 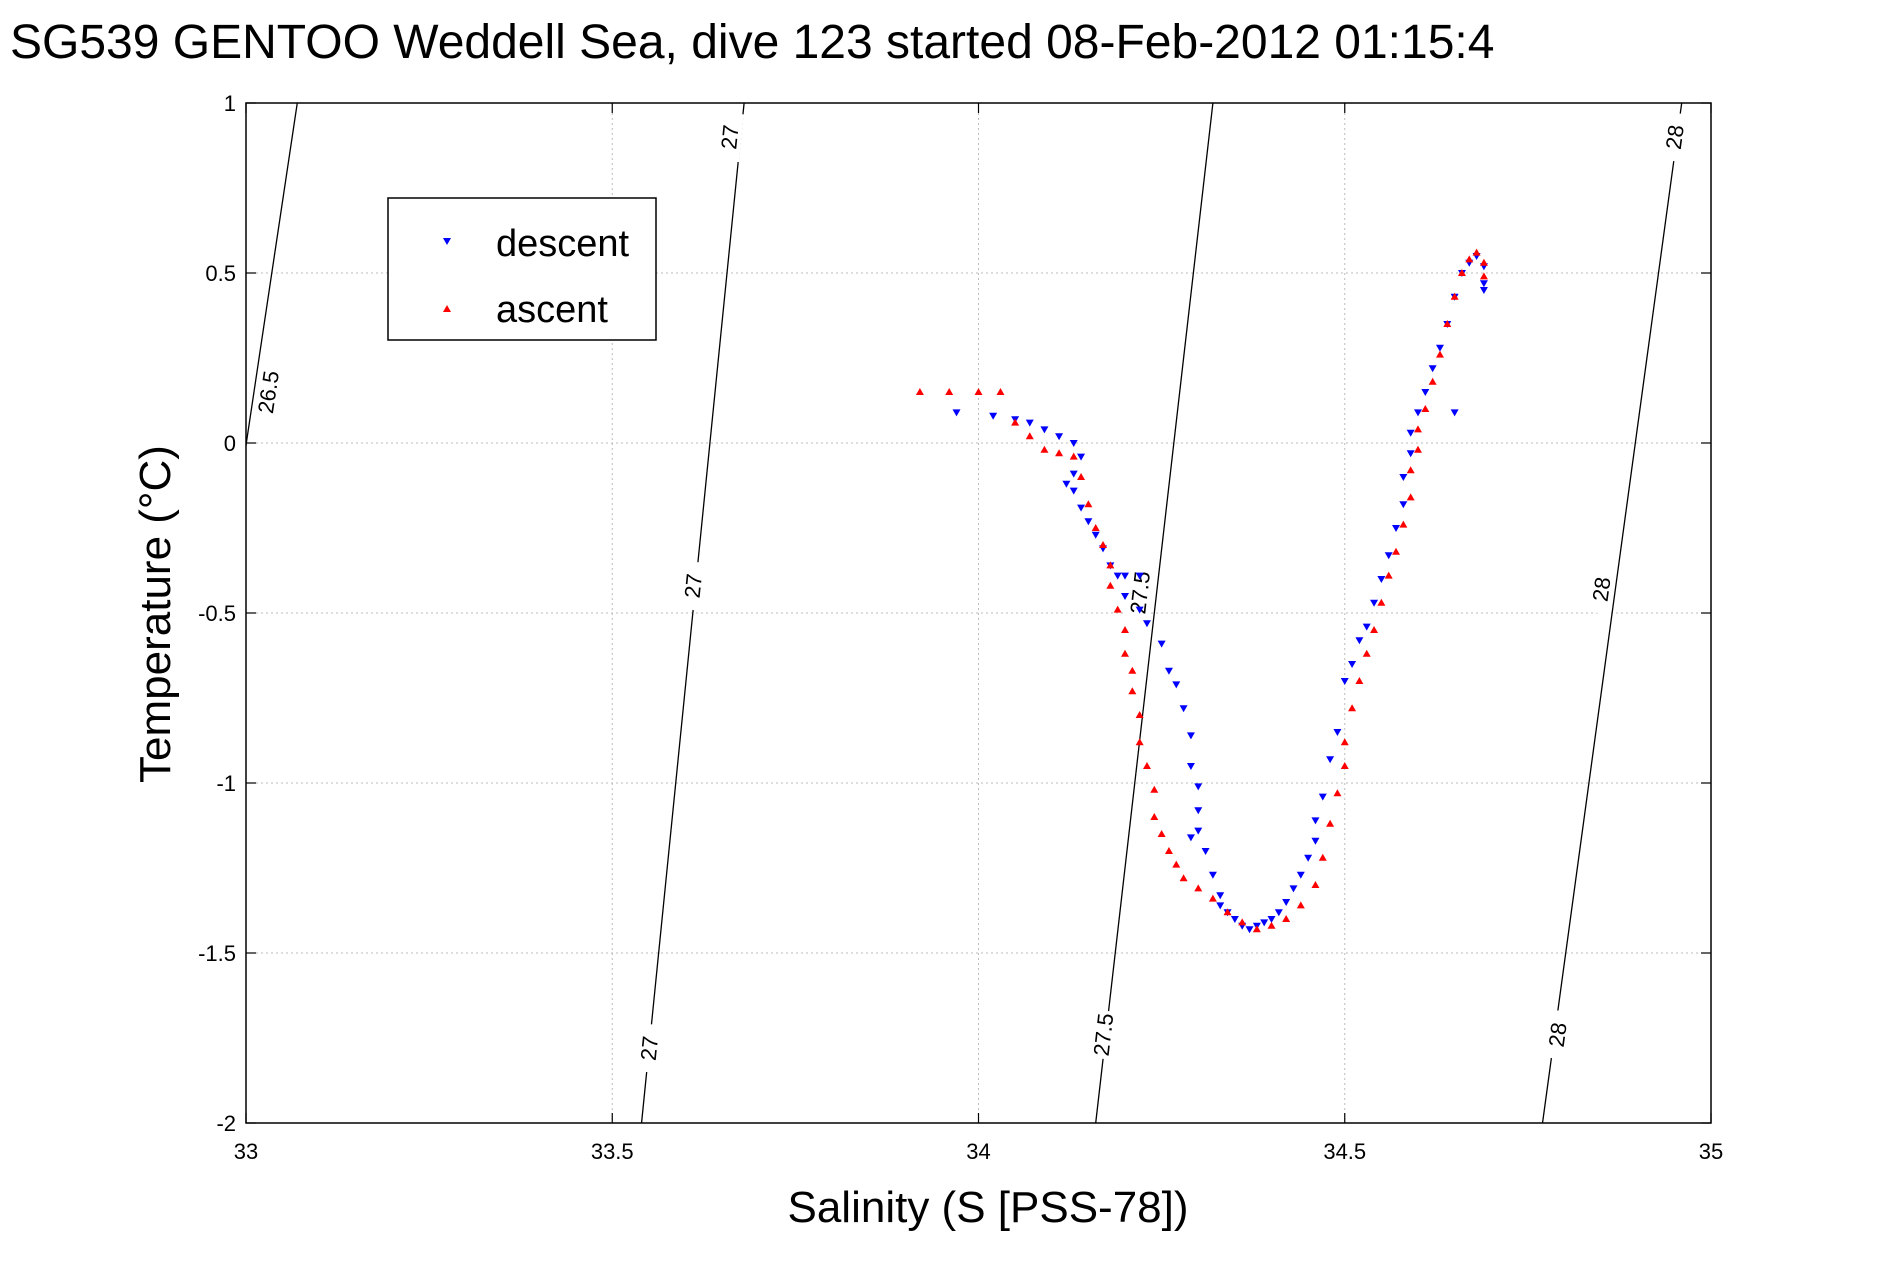 What do you see at coordinates (272, 276) in the screenshot?
I see `contour-line` at bounding box center [272, 276].